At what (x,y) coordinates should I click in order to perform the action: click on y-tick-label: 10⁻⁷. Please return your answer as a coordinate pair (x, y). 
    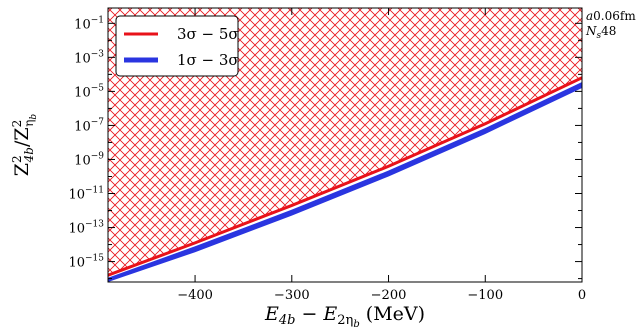
    Looking at the image, I should click on (89, 125).